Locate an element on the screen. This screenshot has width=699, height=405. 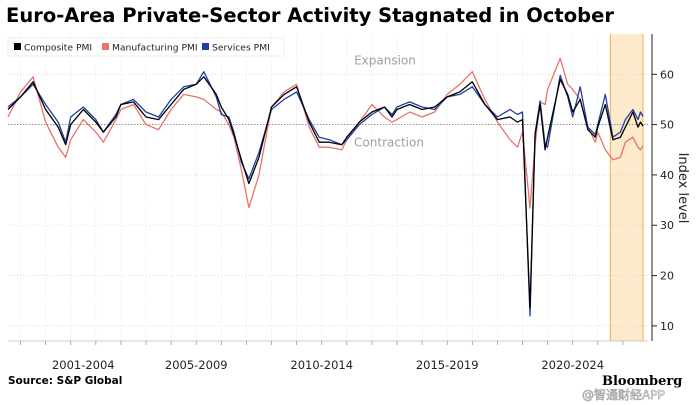
y-tick-label: 50 is located at coordinates (667, 125).